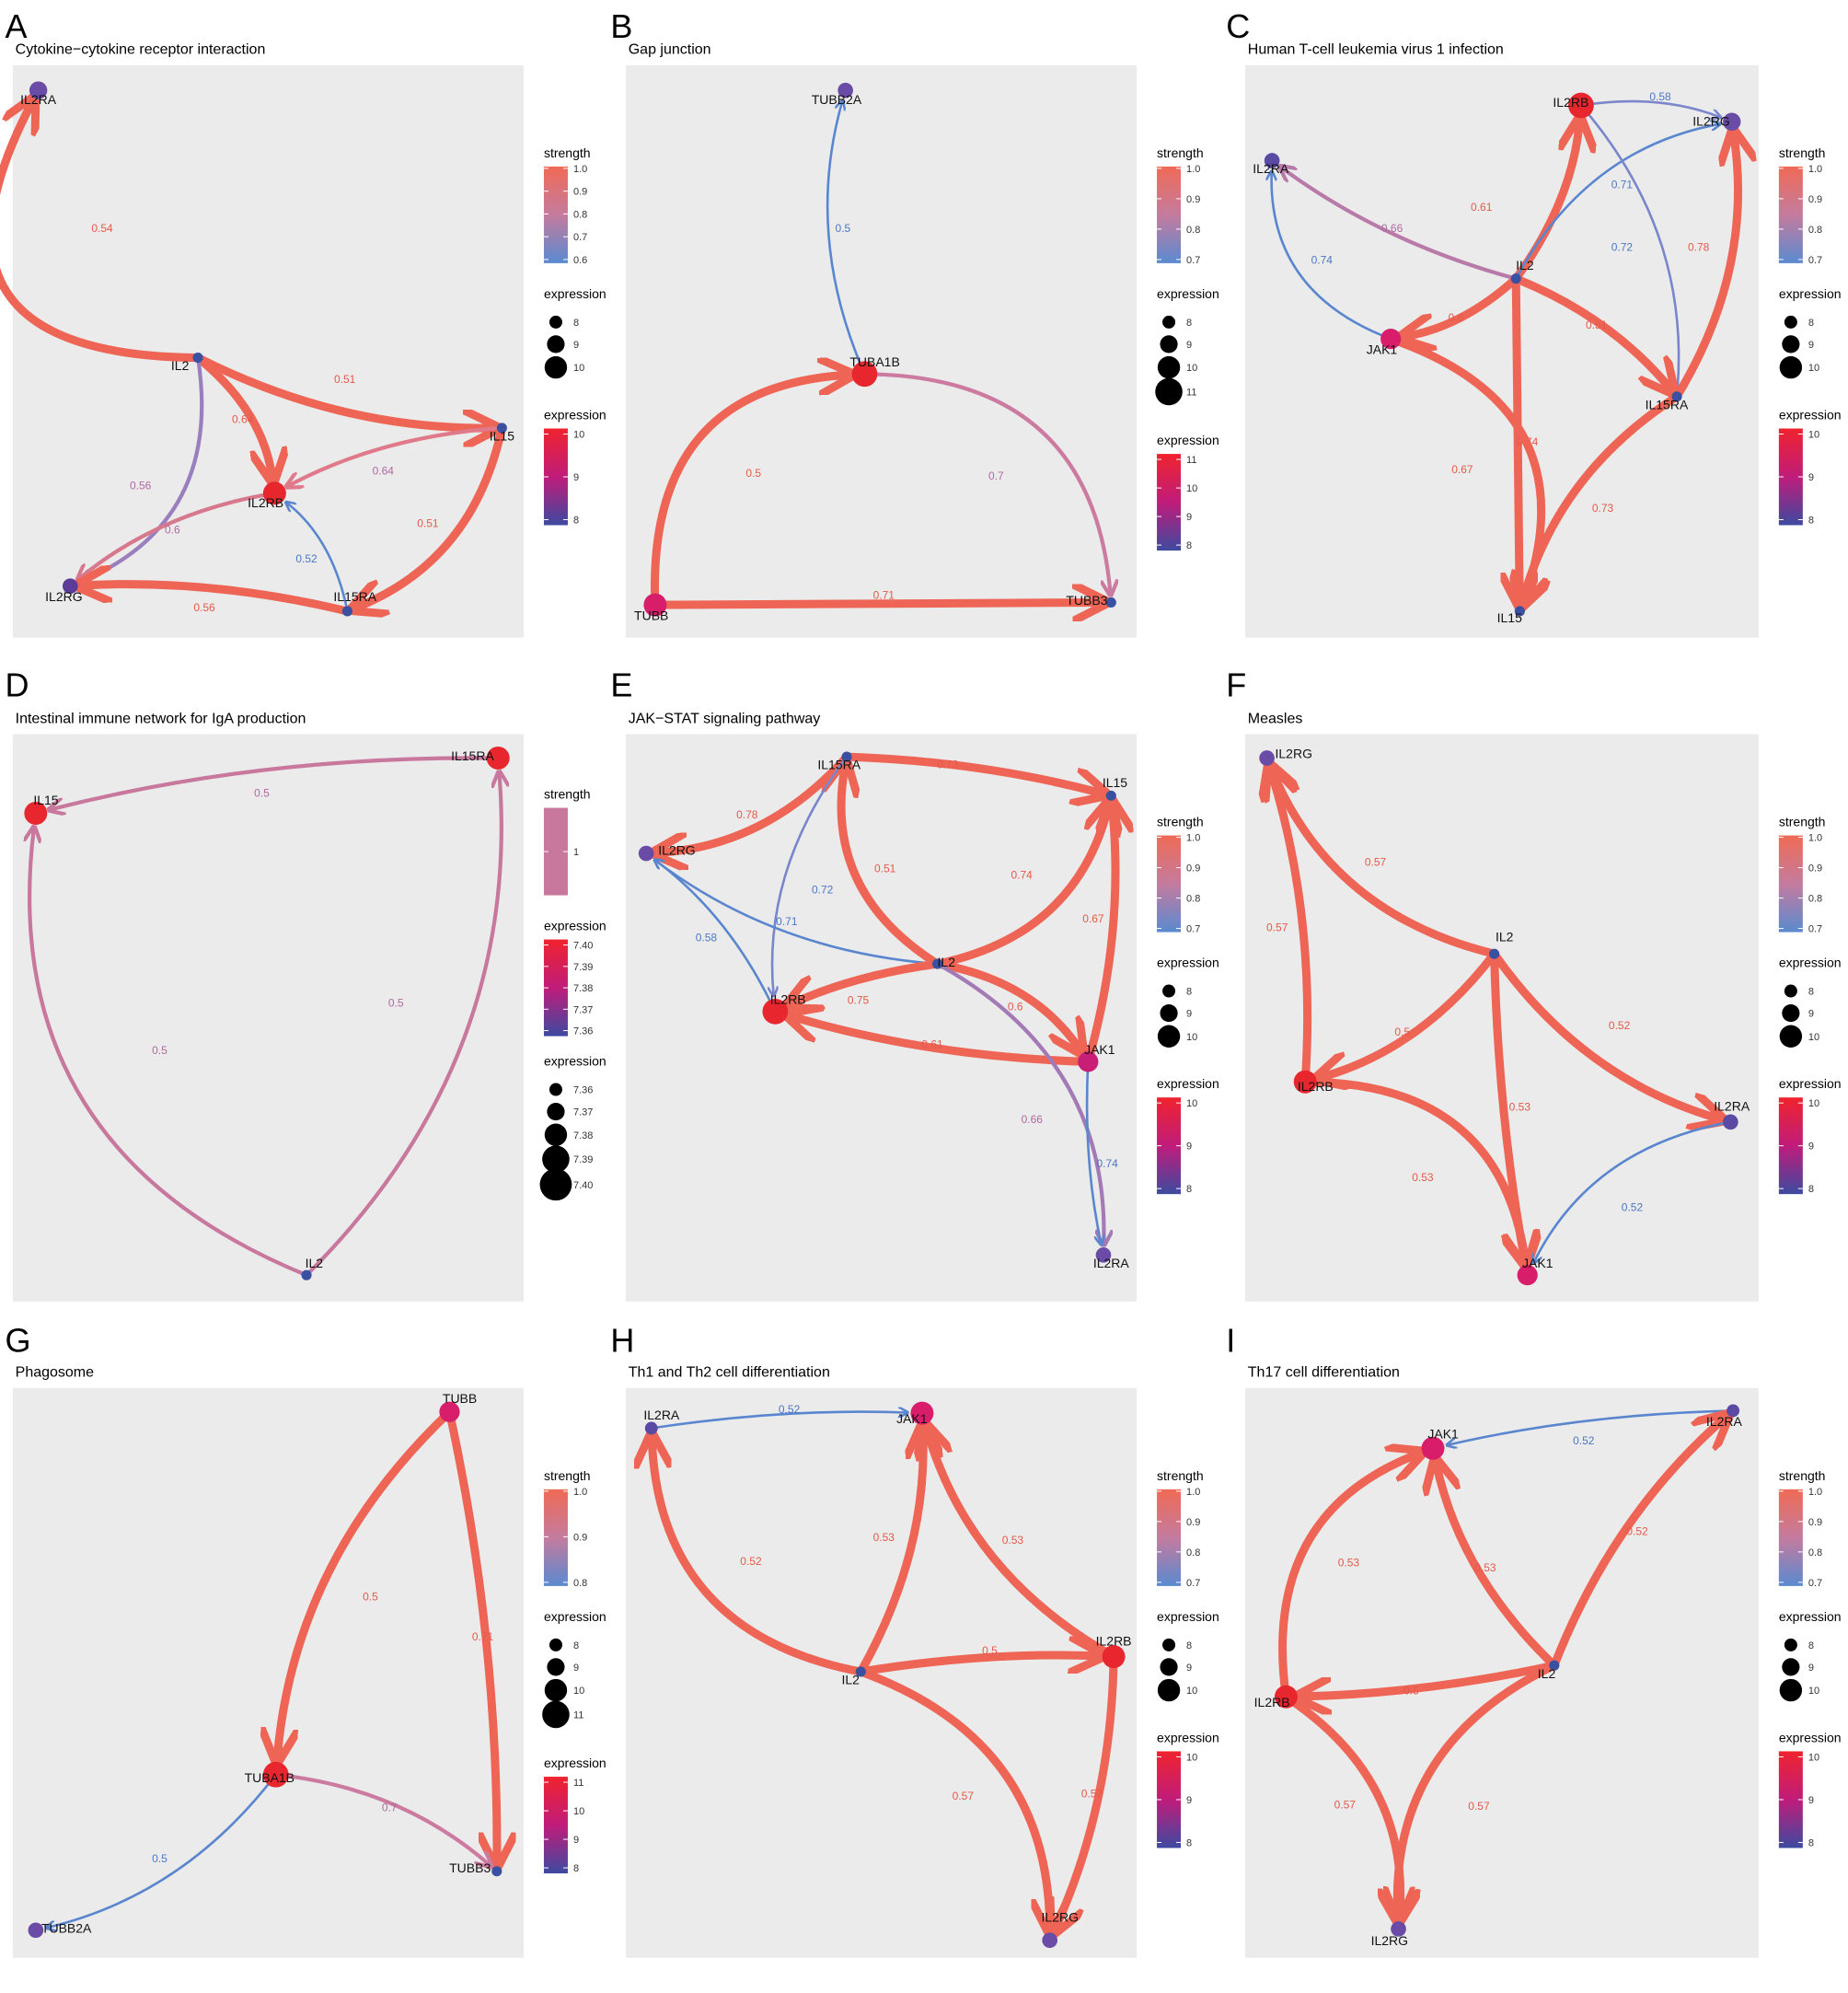 This screenshot has width=1848, height=1993. Describe the element at coordinates (36, 813) in the screenshot. I see `node-il15` at that location.